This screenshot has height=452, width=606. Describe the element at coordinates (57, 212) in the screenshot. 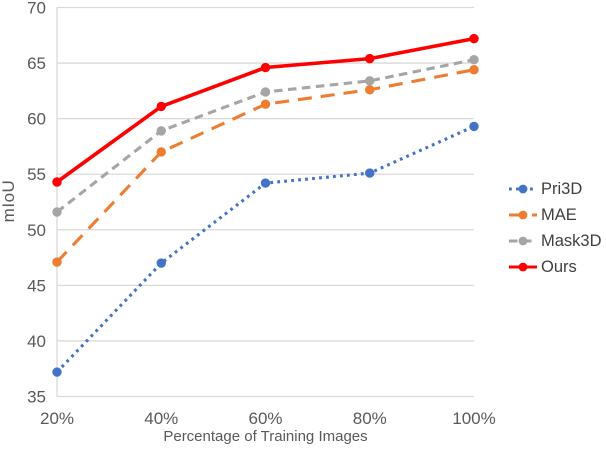

I see `data-point-mask3d-20%` at that location.